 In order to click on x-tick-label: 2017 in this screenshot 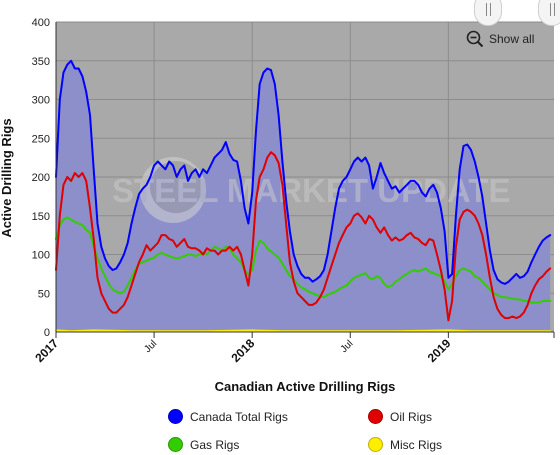, I will do `click(46, 350)`.